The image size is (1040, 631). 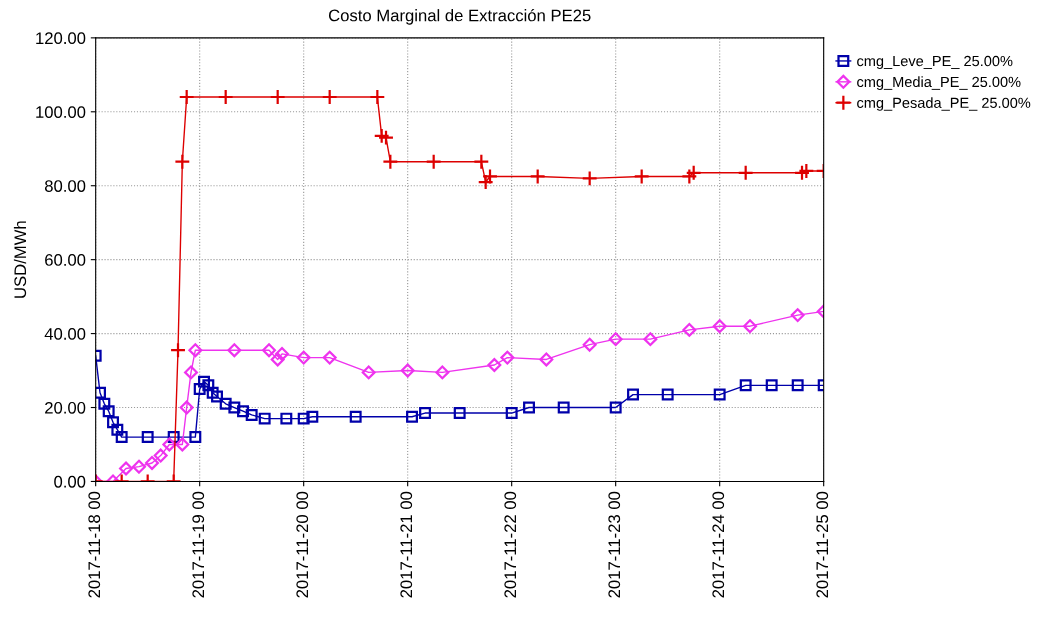 What do you see at coordinates (510, 544) in the screenshot?
I see `x-tick-label: 2017-11-22 00` at bounding box center [510, 544].